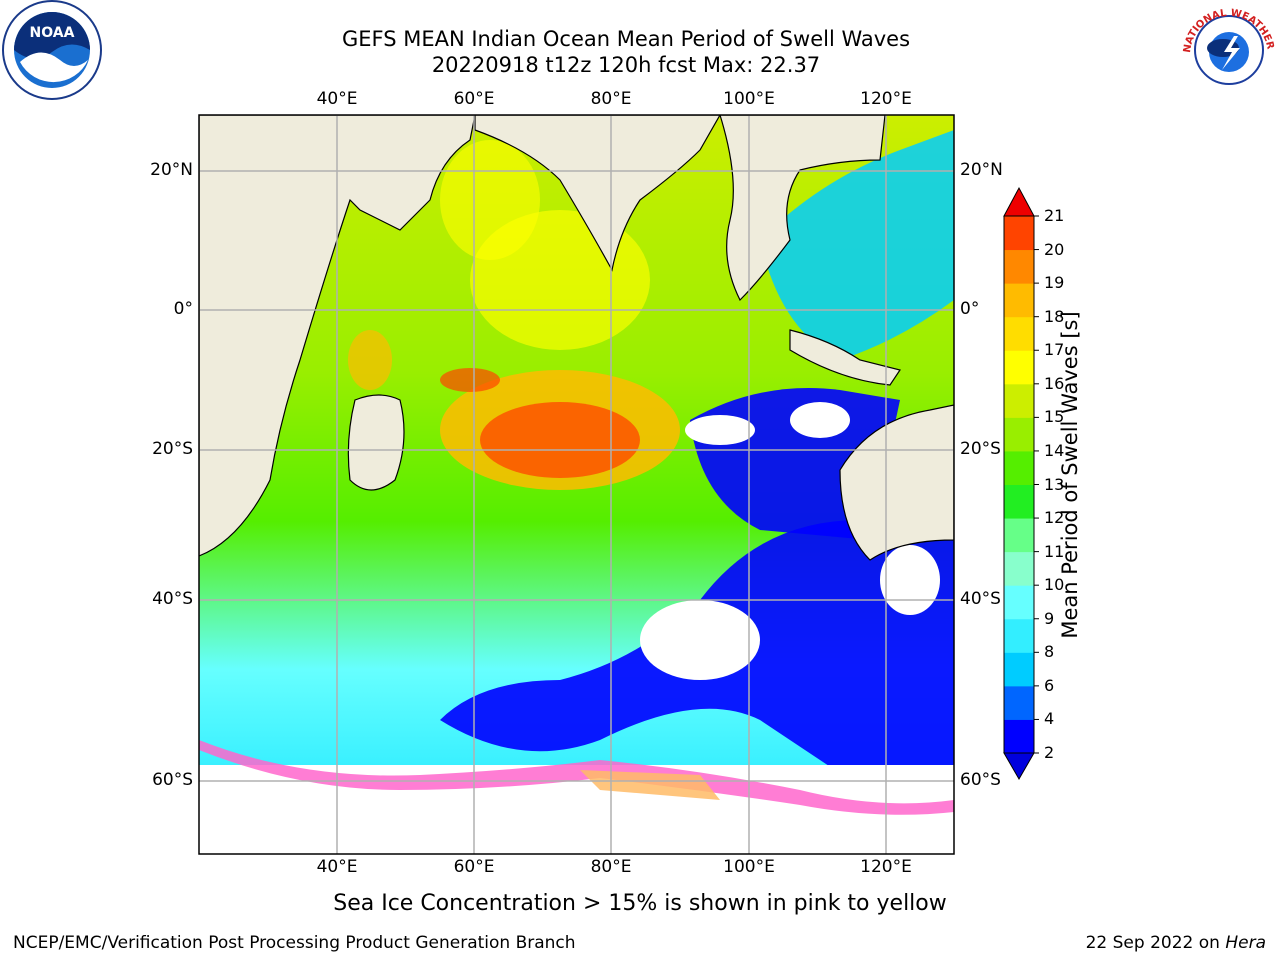 This screenshot has height=960, width=1280. Describe the element at coordinates (980, 780) in the screenshot. I see `lat-tick-right: 60°S` at that location.